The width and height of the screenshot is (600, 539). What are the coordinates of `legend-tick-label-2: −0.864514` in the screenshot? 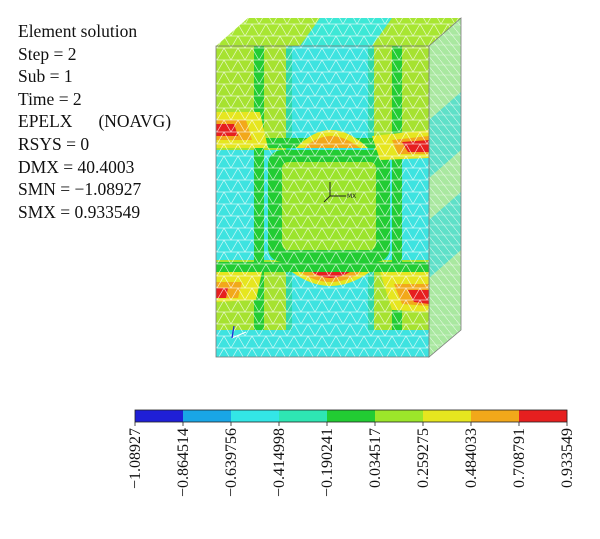 It's located at (183, 462).